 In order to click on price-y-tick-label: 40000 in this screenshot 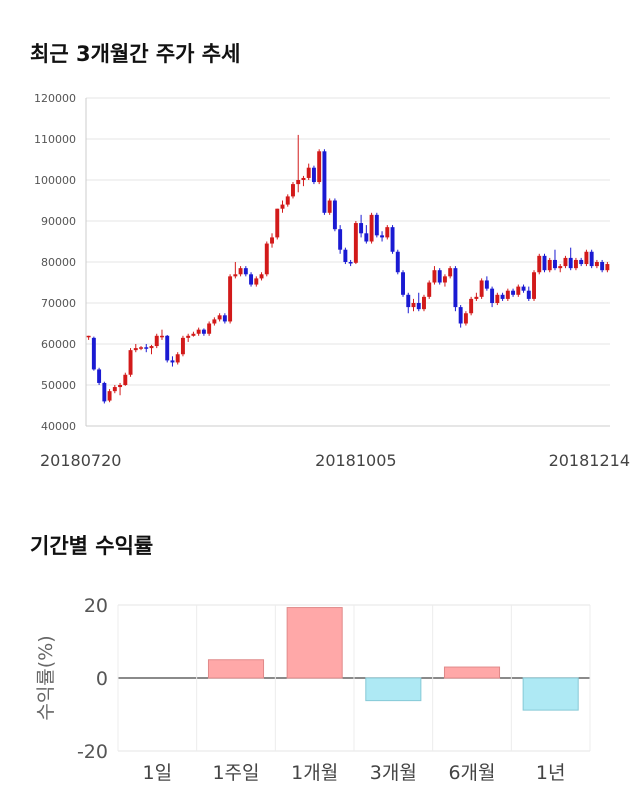, I will do `click(58, 426)`.